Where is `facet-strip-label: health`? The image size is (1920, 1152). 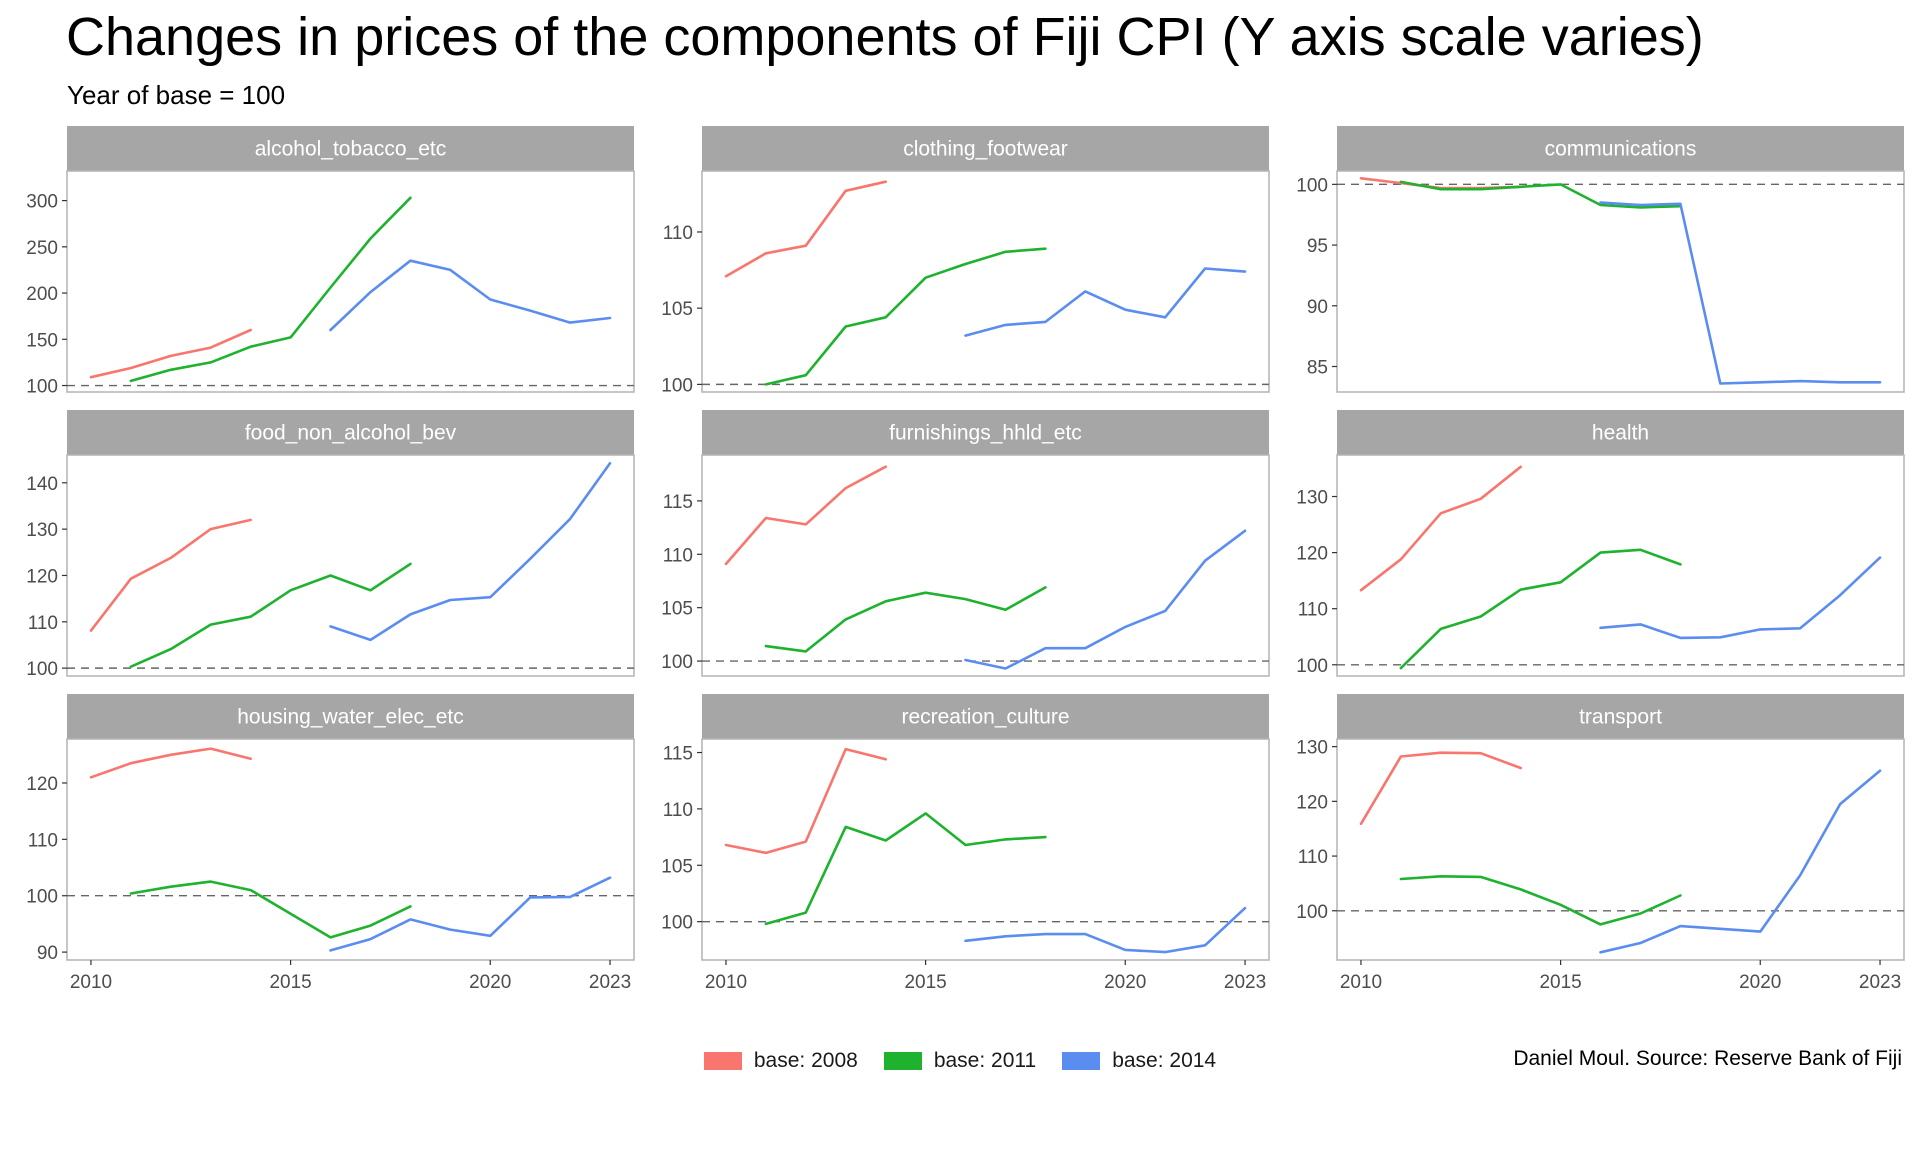 facet-strip-label: health is located at coordinates (1620, 433).